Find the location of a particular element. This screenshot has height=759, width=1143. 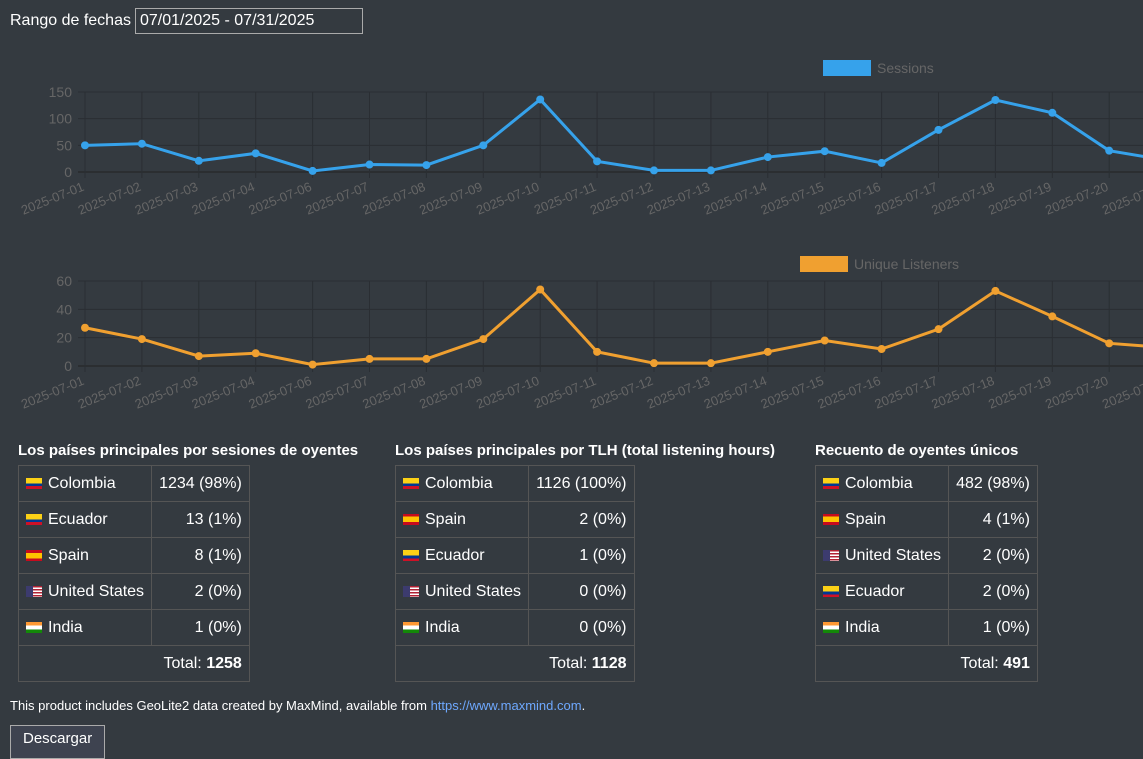

x-tick-label: 2025-07-20 is located at coordinates (1076, 198).